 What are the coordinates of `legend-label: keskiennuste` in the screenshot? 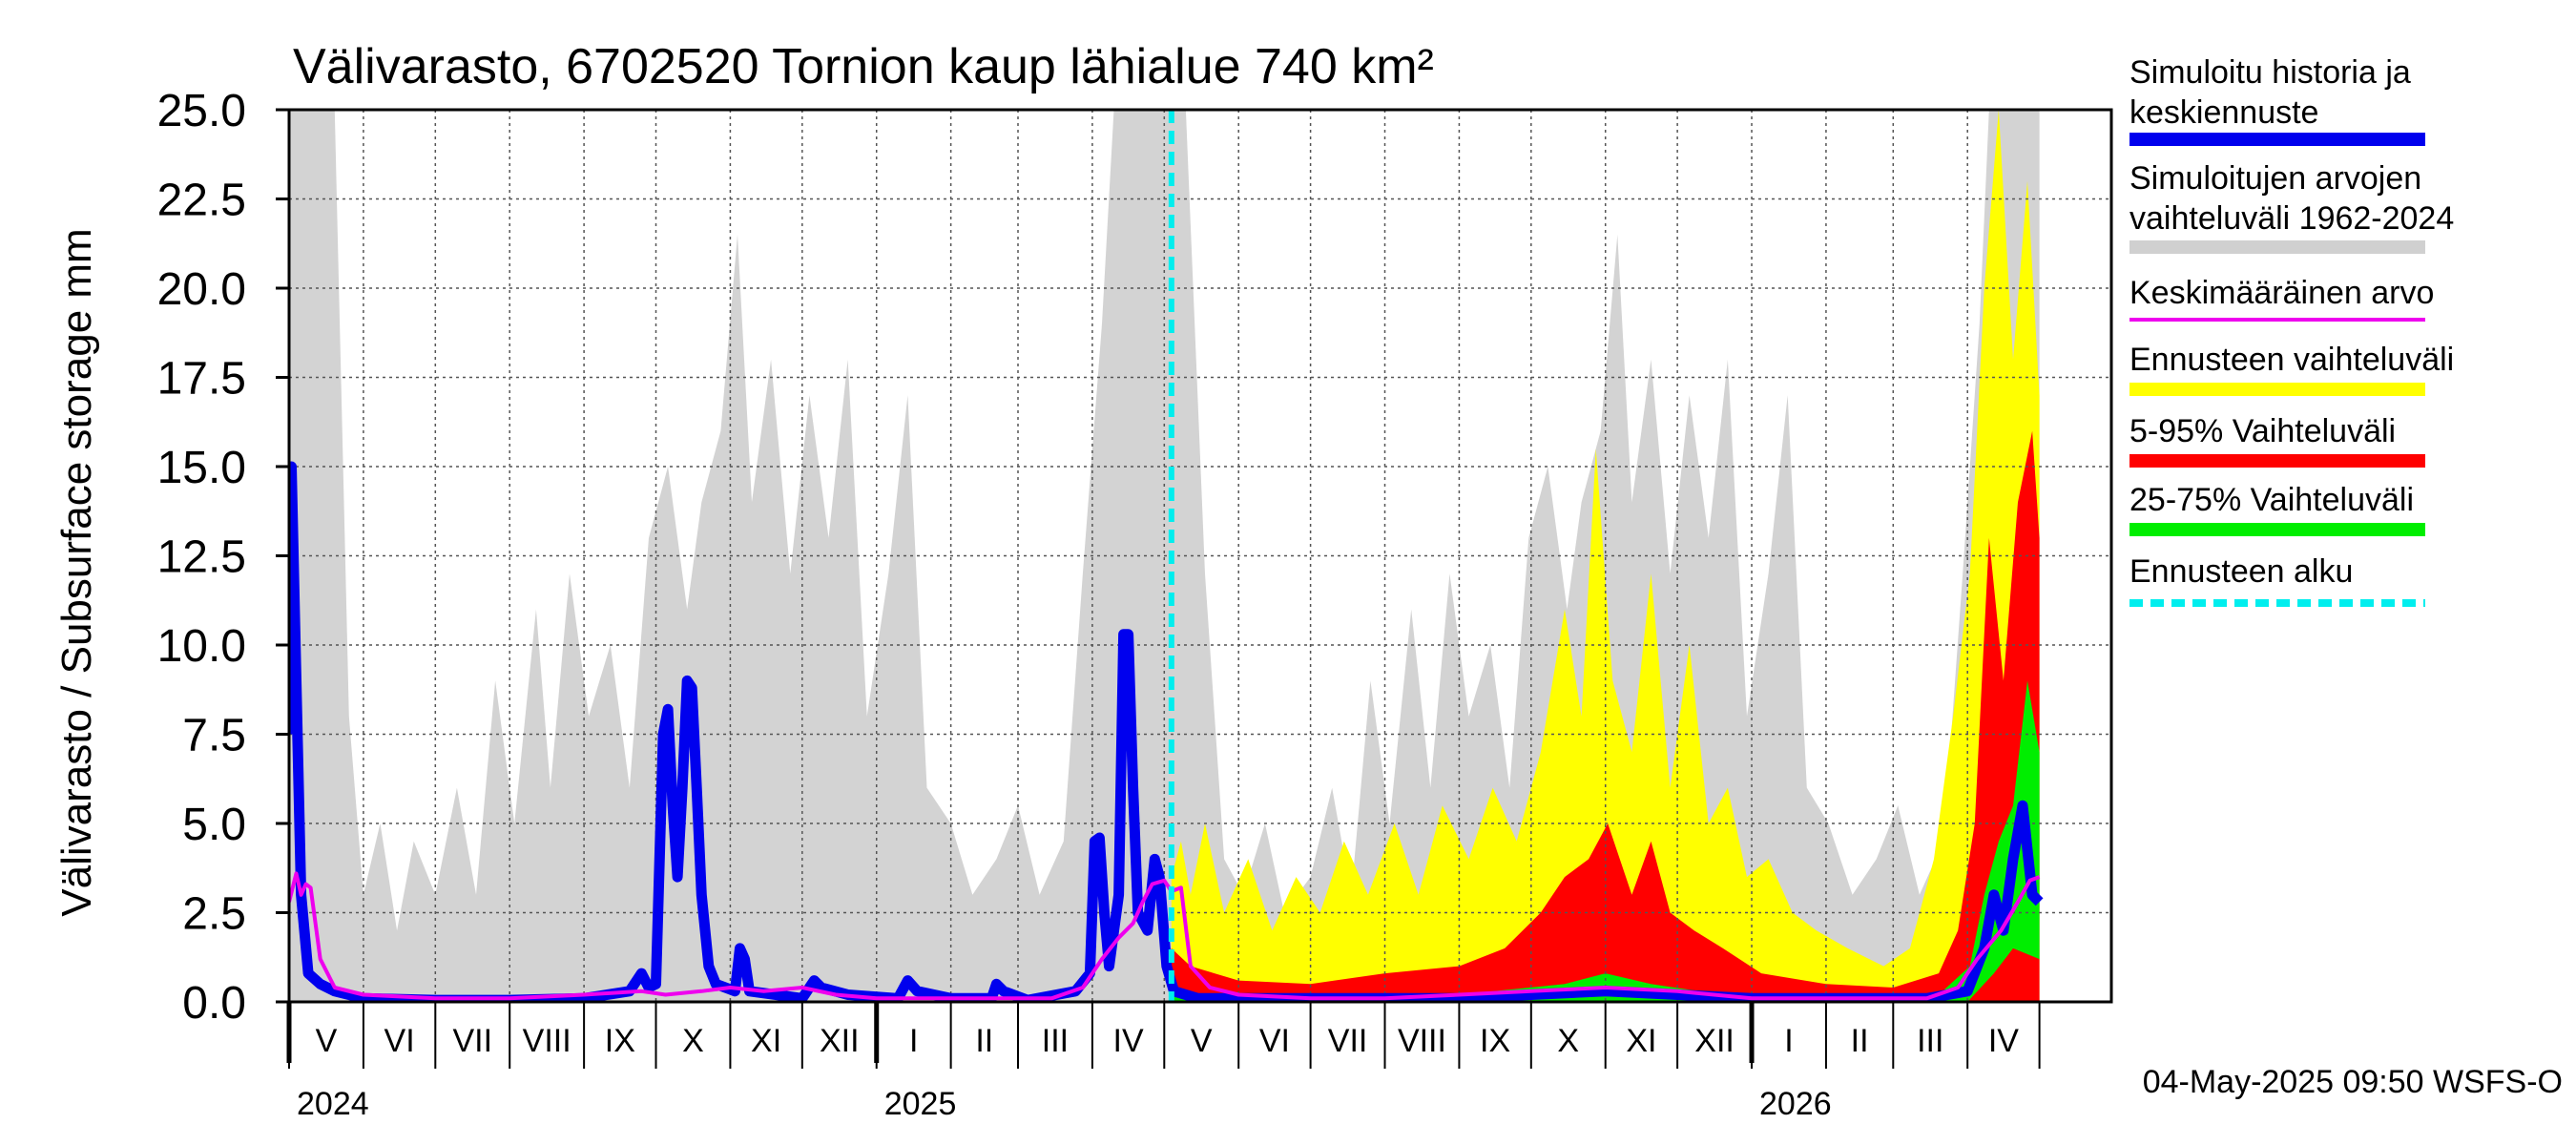 It's located at (2223, 113).